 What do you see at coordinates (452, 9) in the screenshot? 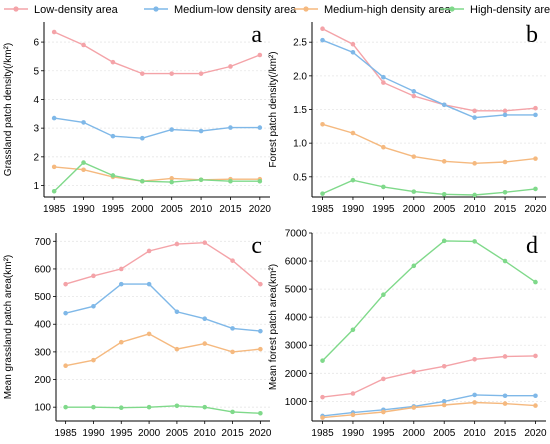
I see `legend-marker-high-density` at bounding box center [452, 9].